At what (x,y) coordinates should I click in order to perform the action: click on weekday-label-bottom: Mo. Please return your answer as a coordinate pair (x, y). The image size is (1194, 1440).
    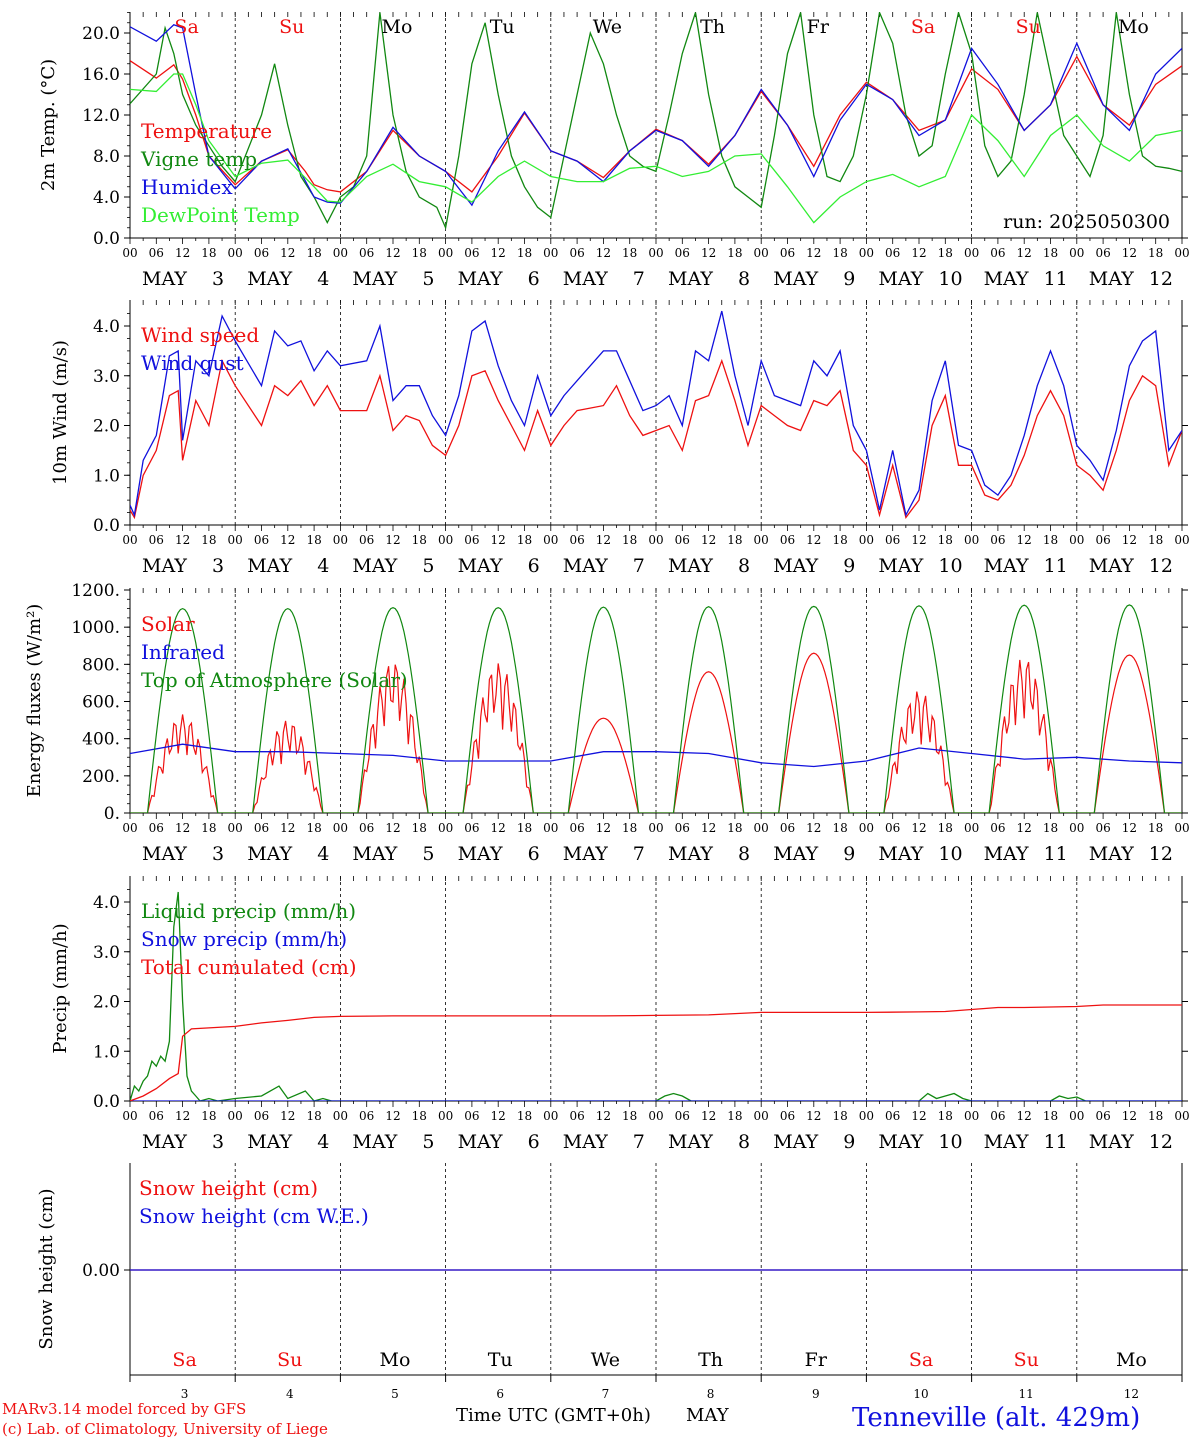
    Looking at the image, I should click on (395, 1360).